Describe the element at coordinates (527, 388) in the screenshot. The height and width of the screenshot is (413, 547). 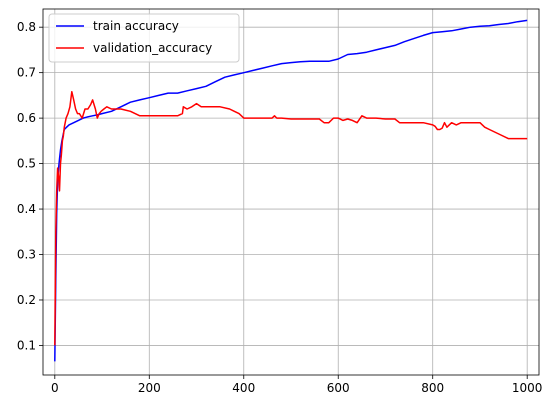
I see `x-tick-label: 1000` at that location.